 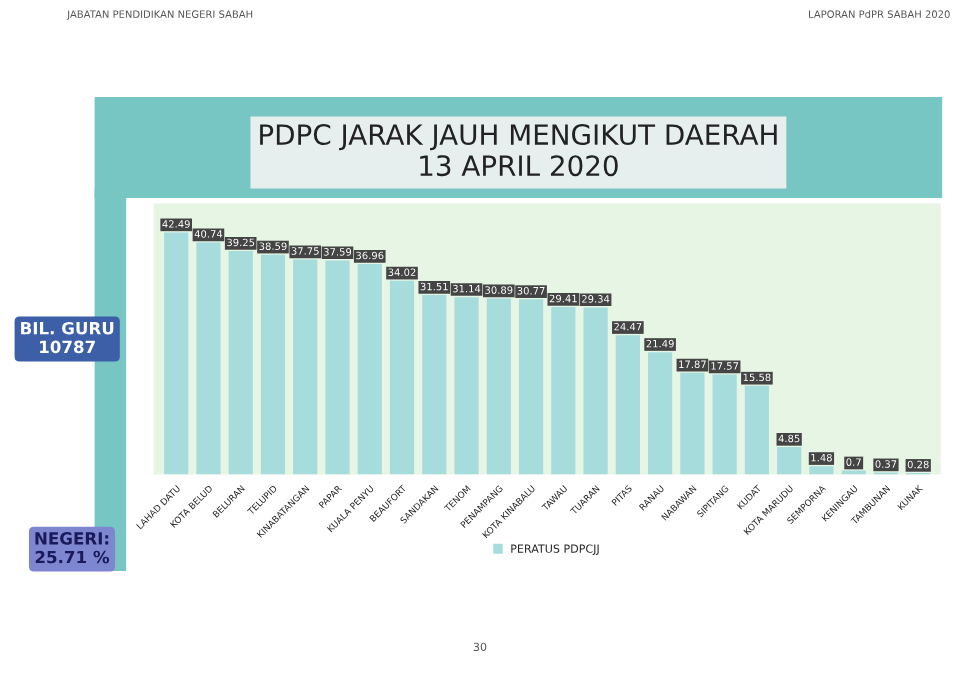 I want to click on text: BIL. GURU 10787, so click(x=67, y=337).